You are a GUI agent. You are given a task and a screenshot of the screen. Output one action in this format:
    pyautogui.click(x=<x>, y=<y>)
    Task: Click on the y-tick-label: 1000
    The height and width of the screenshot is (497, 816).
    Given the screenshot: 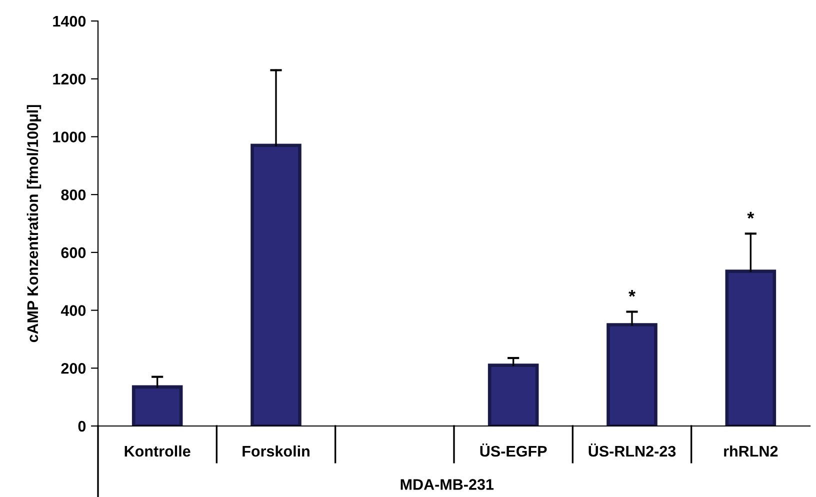 What is the action you would take?
    pyautogui.click(x=69, y=137)
    